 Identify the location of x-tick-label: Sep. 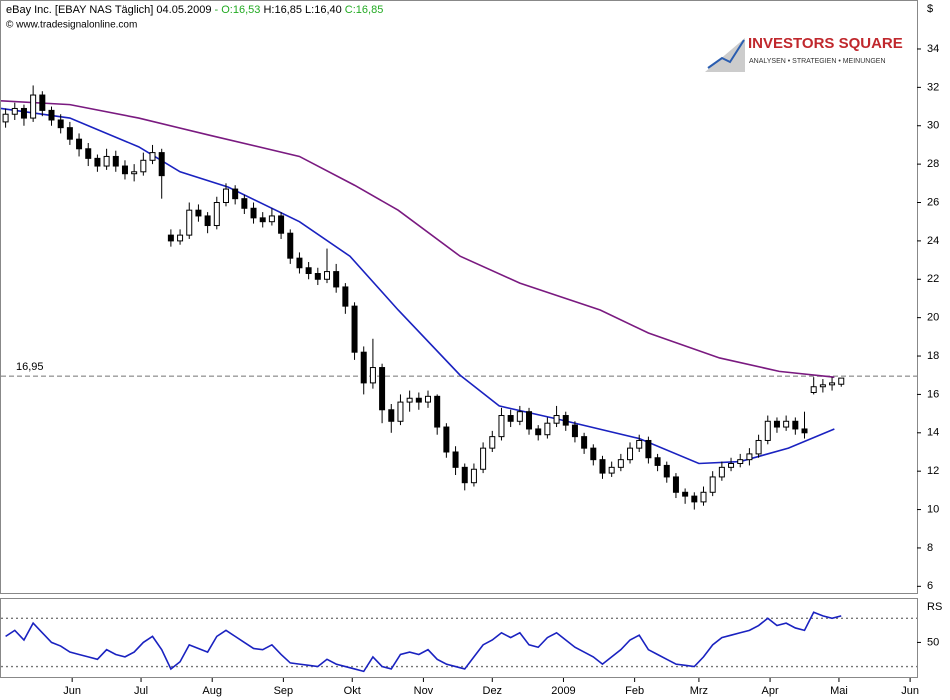
(284, 691).